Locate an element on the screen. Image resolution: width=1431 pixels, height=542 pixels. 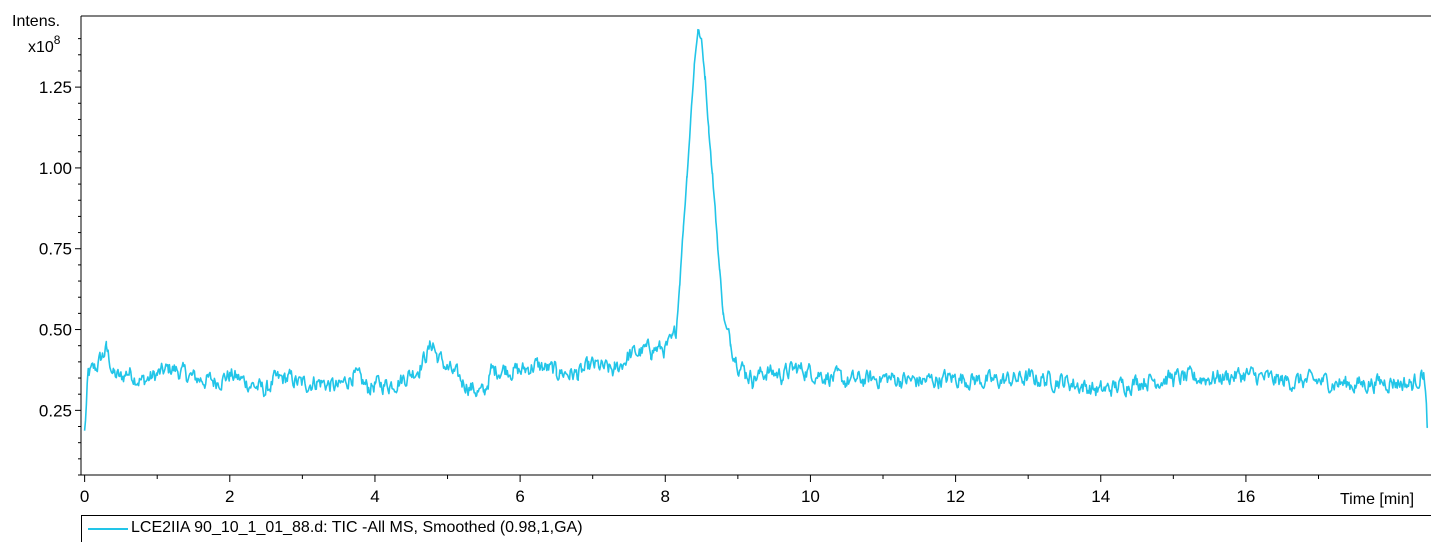
y-axis-multiplier: x108 is located at coordinates (44, 44).